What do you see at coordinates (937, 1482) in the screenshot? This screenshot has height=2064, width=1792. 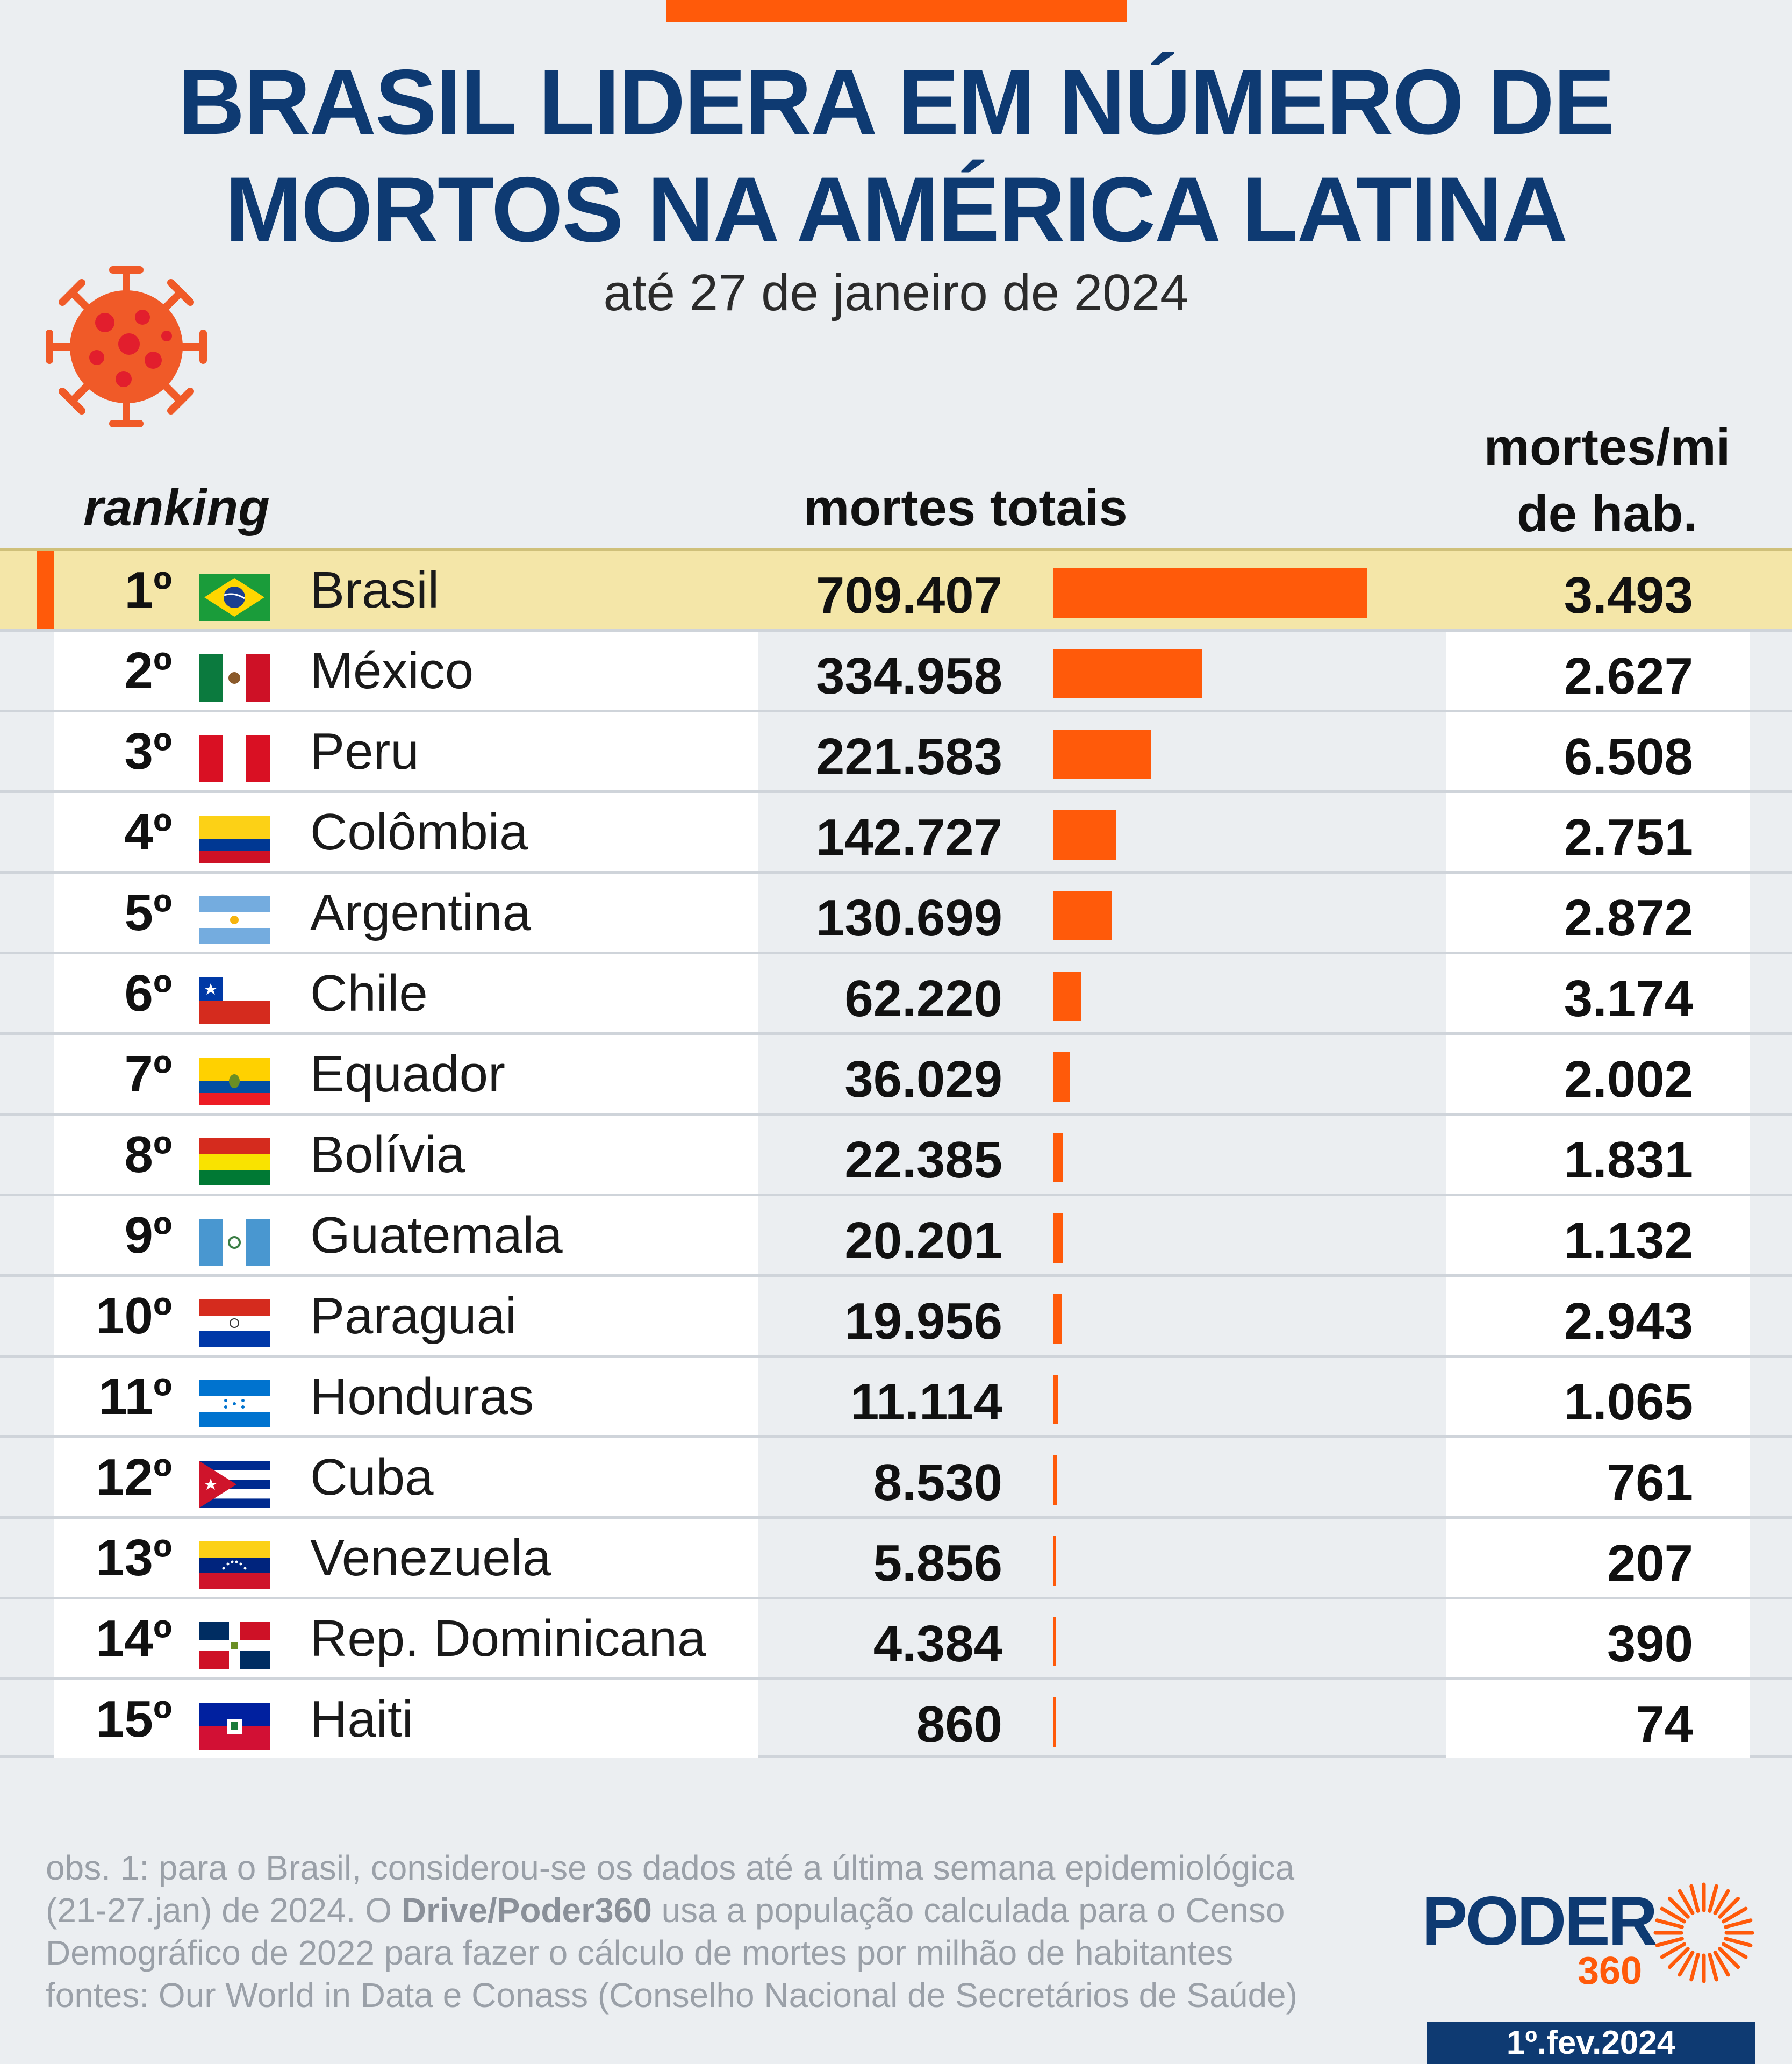 I see `total-deaths-label: 8.530` at bounding box center [937, 1482].